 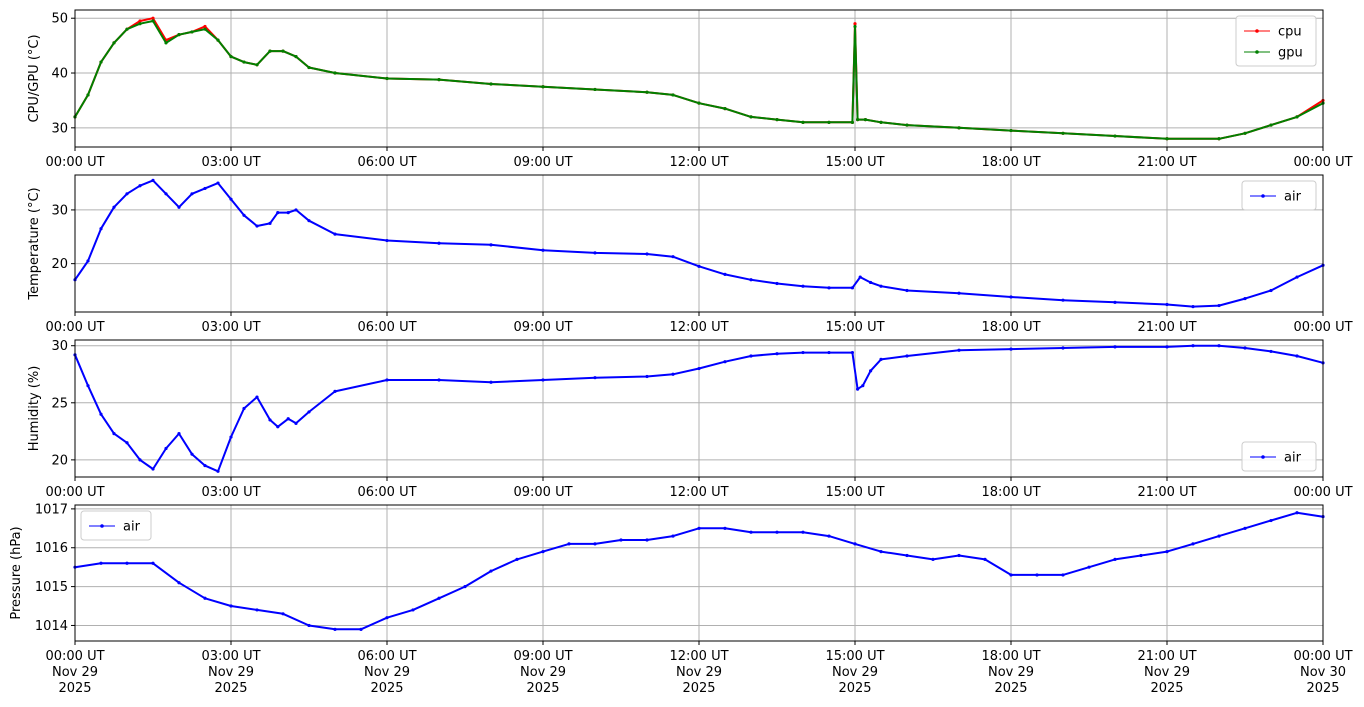 I want to click on x-tick-label-line: 12:00 UT, so click(x=698, y=492).